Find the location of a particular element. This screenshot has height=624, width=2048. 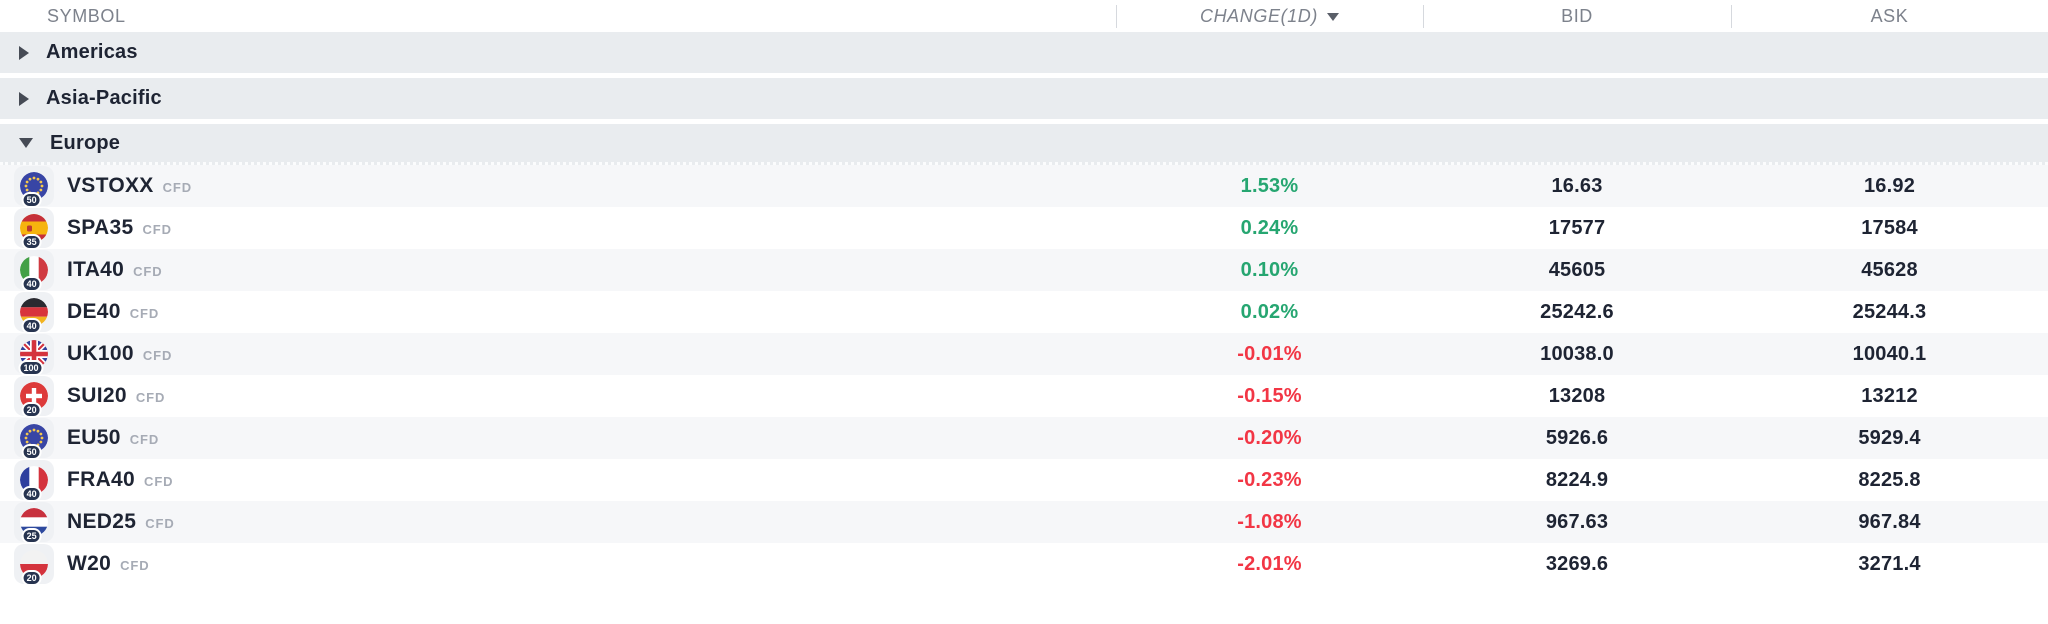

symbol-cell: 40 ITA40 CFD is located at coordinates (558, 271).